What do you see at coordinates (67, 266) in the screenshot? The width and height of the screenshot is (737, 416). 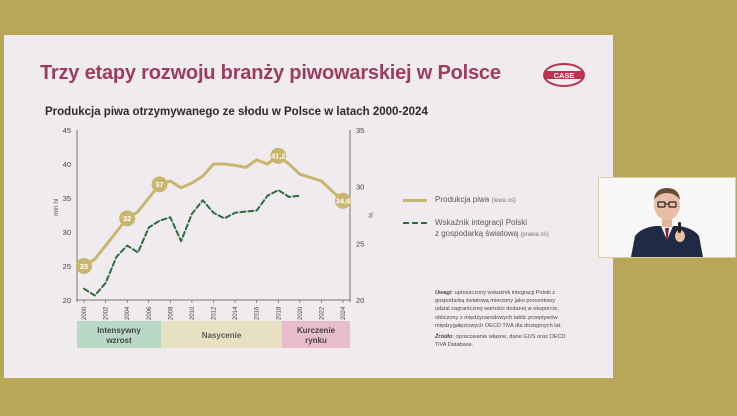 I see `y-left-tick-label: 25` at bounding box center [67, 266].